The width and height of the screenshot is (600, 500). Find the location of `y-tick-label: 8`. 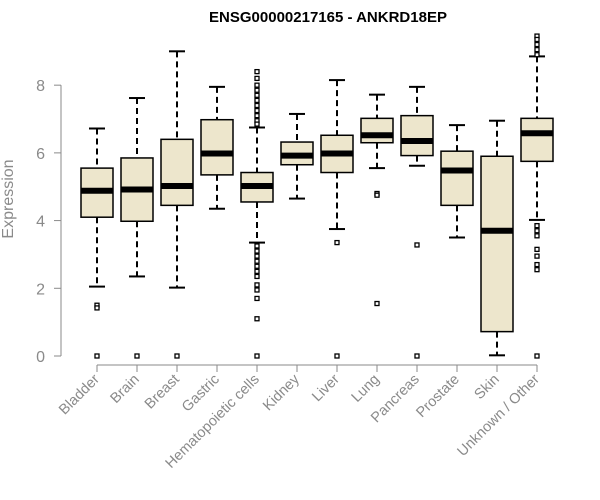

y-tick-label: 8 is located at coordinates (40, 86).